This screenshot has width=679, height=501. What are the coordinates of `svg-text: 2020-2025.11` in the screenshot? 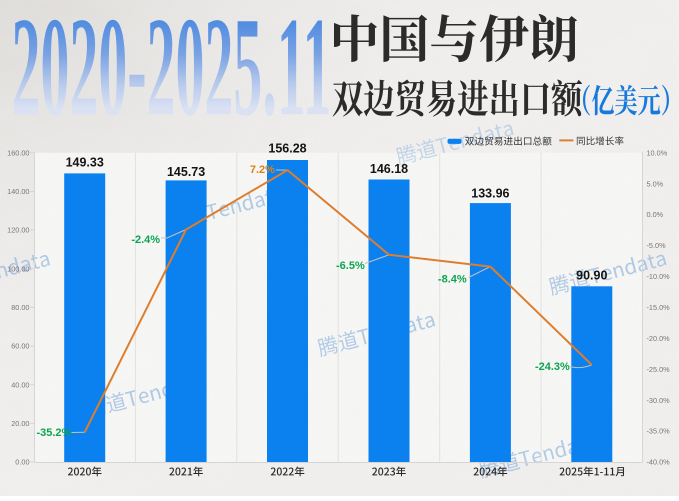 It's located at (172, 72).